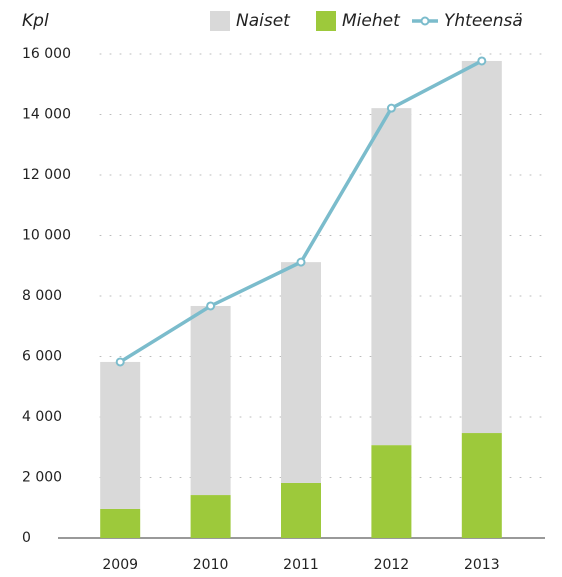 The image size is (562, 577). What do you see at coordinates (42, 478) in the screenshot?
I see `y-tick-label: 2 000` at bounding box center [42, 478].